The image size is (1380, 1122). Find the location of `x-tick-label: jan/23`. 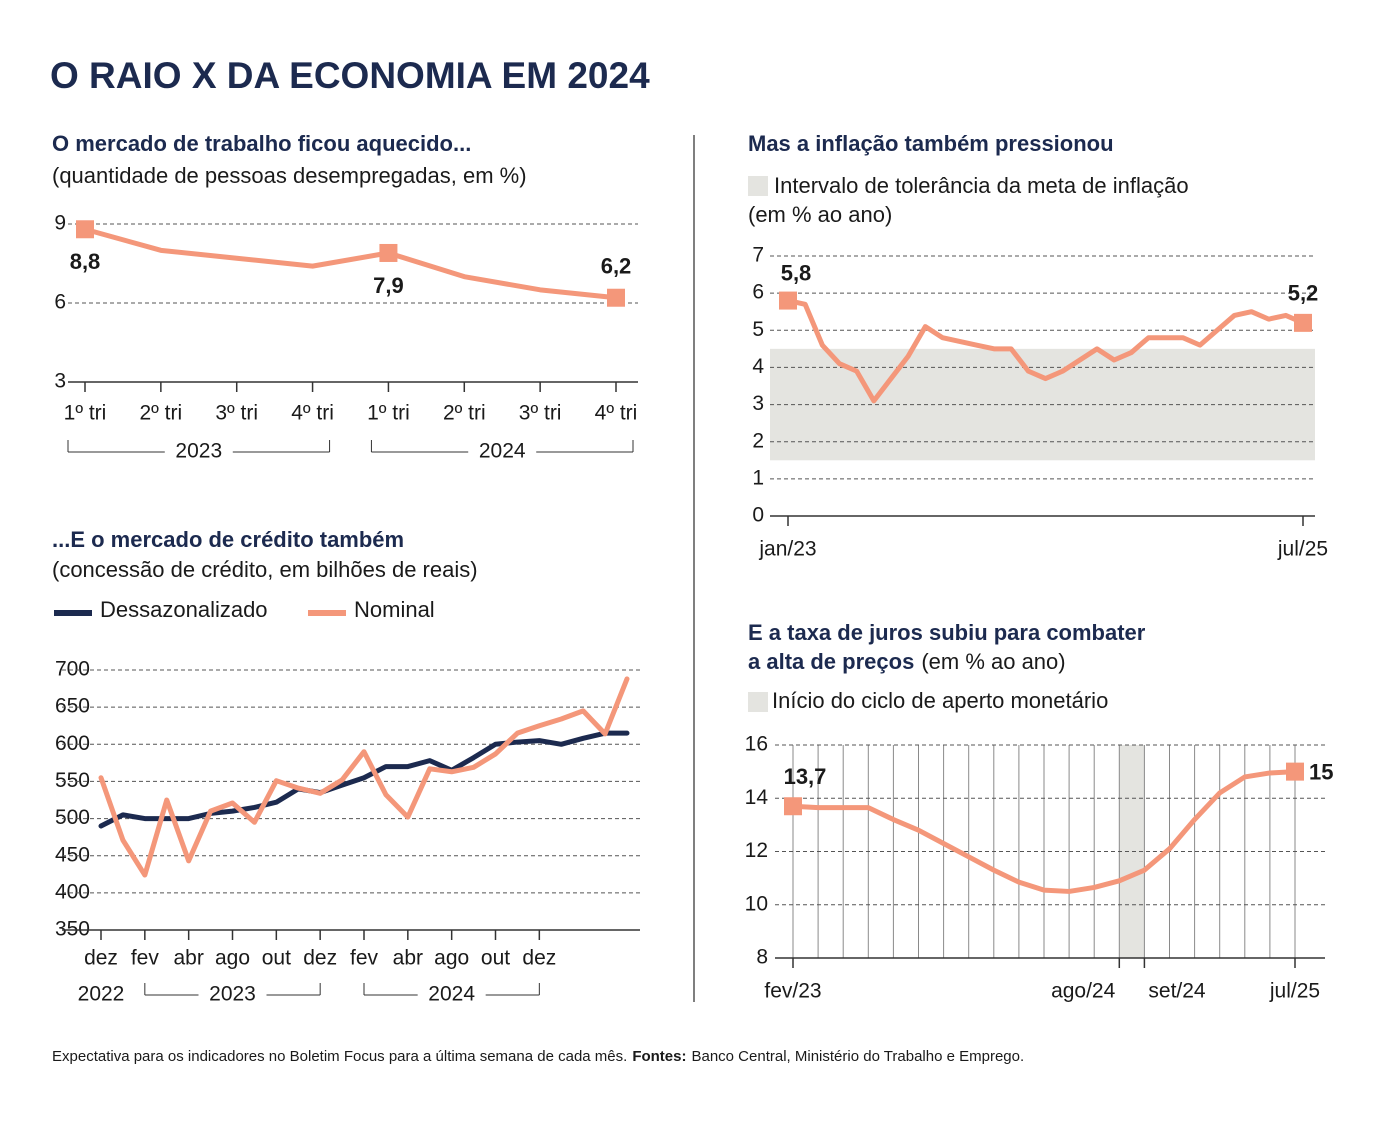

x-tick-label: jan/23 is located at coordinates (787, 549).